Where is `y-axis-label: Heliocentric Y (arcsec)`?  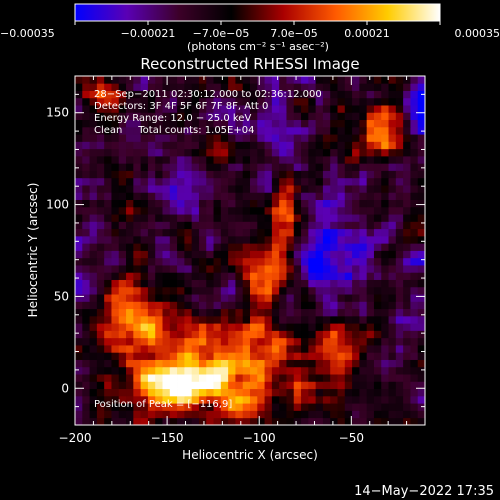
y-axis-label: Heliocentric Y (arcsec) is located at coordinates (33, 250).